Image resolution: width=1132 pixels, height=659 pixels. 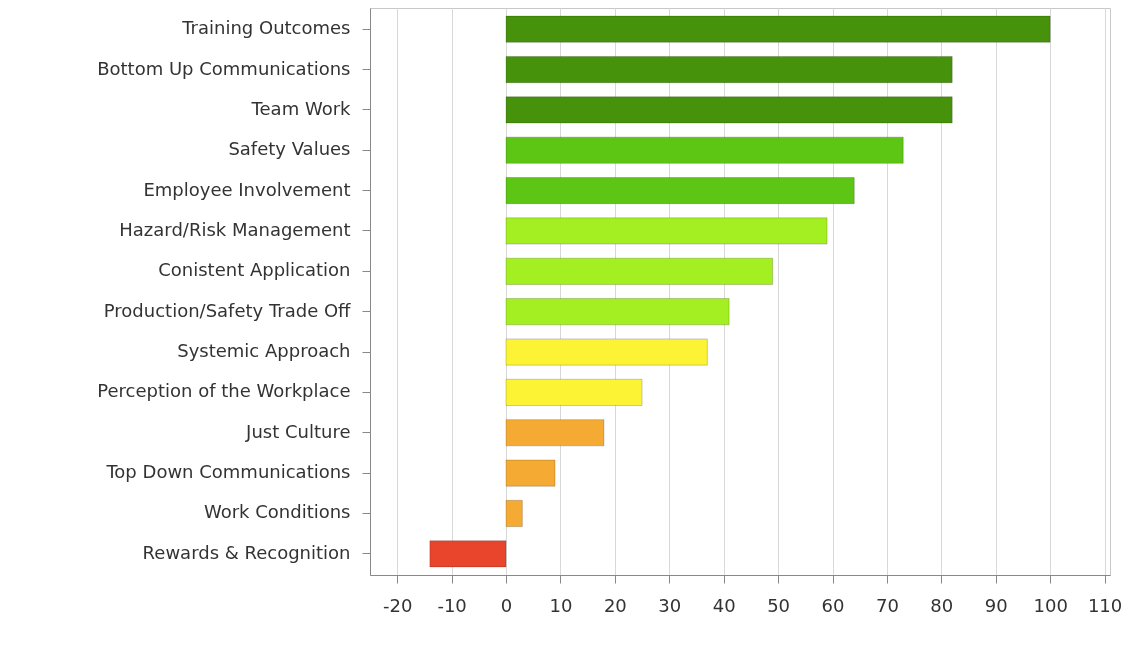 What do you see at coordinates (264, 351) in the screenshot?
I see `y-tick-label: Systemic Approach` at bounding box center [264, 351].